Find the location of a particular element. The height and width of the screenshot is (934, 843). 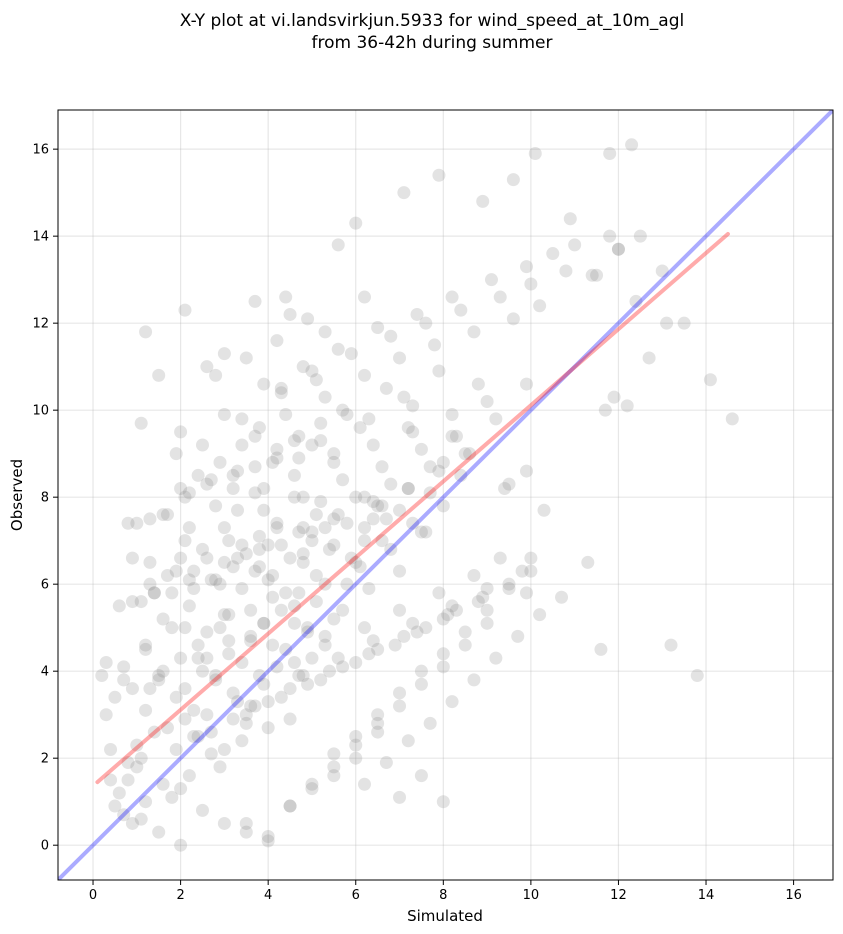

x-tick-label: 14 is located at coordinates (706, 895).